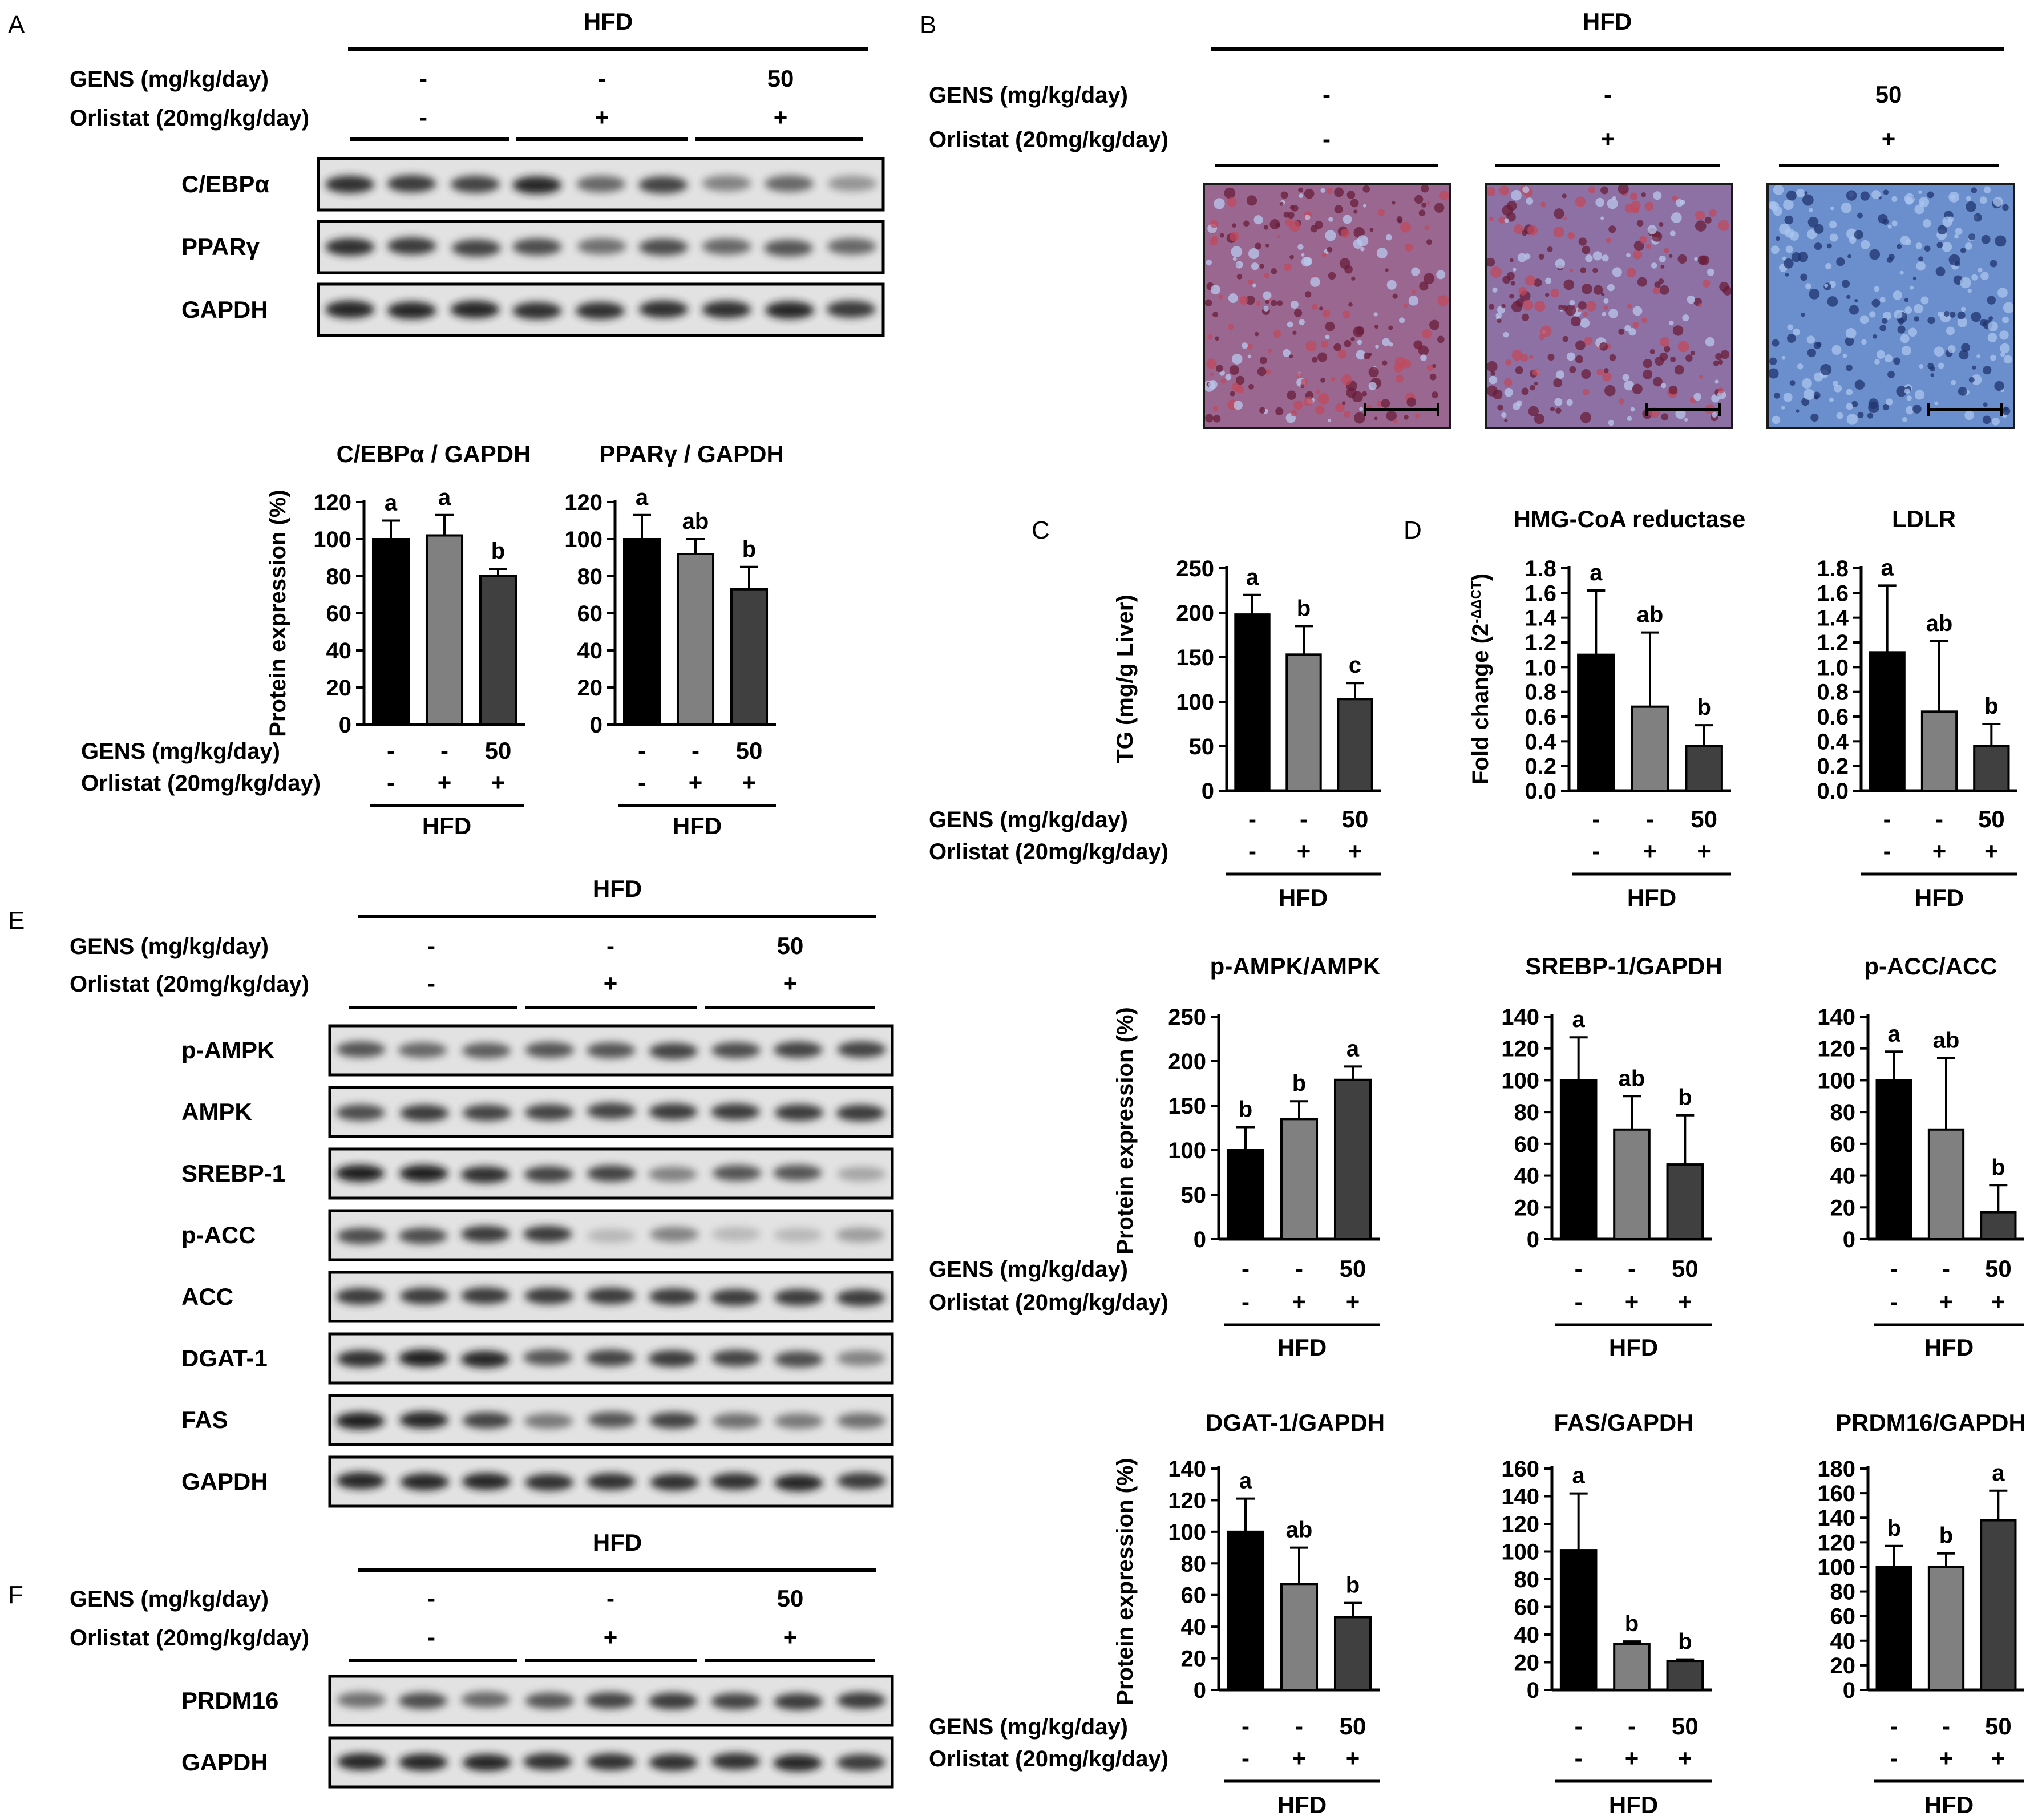 The height and width of the screenshot is (1820, 2038). I want to click on blot-panel-e: p-AMPK AMPK SREBP-1 p-ACC ACC DGAT-1 FAS GAPDH, so click(538, 1266).